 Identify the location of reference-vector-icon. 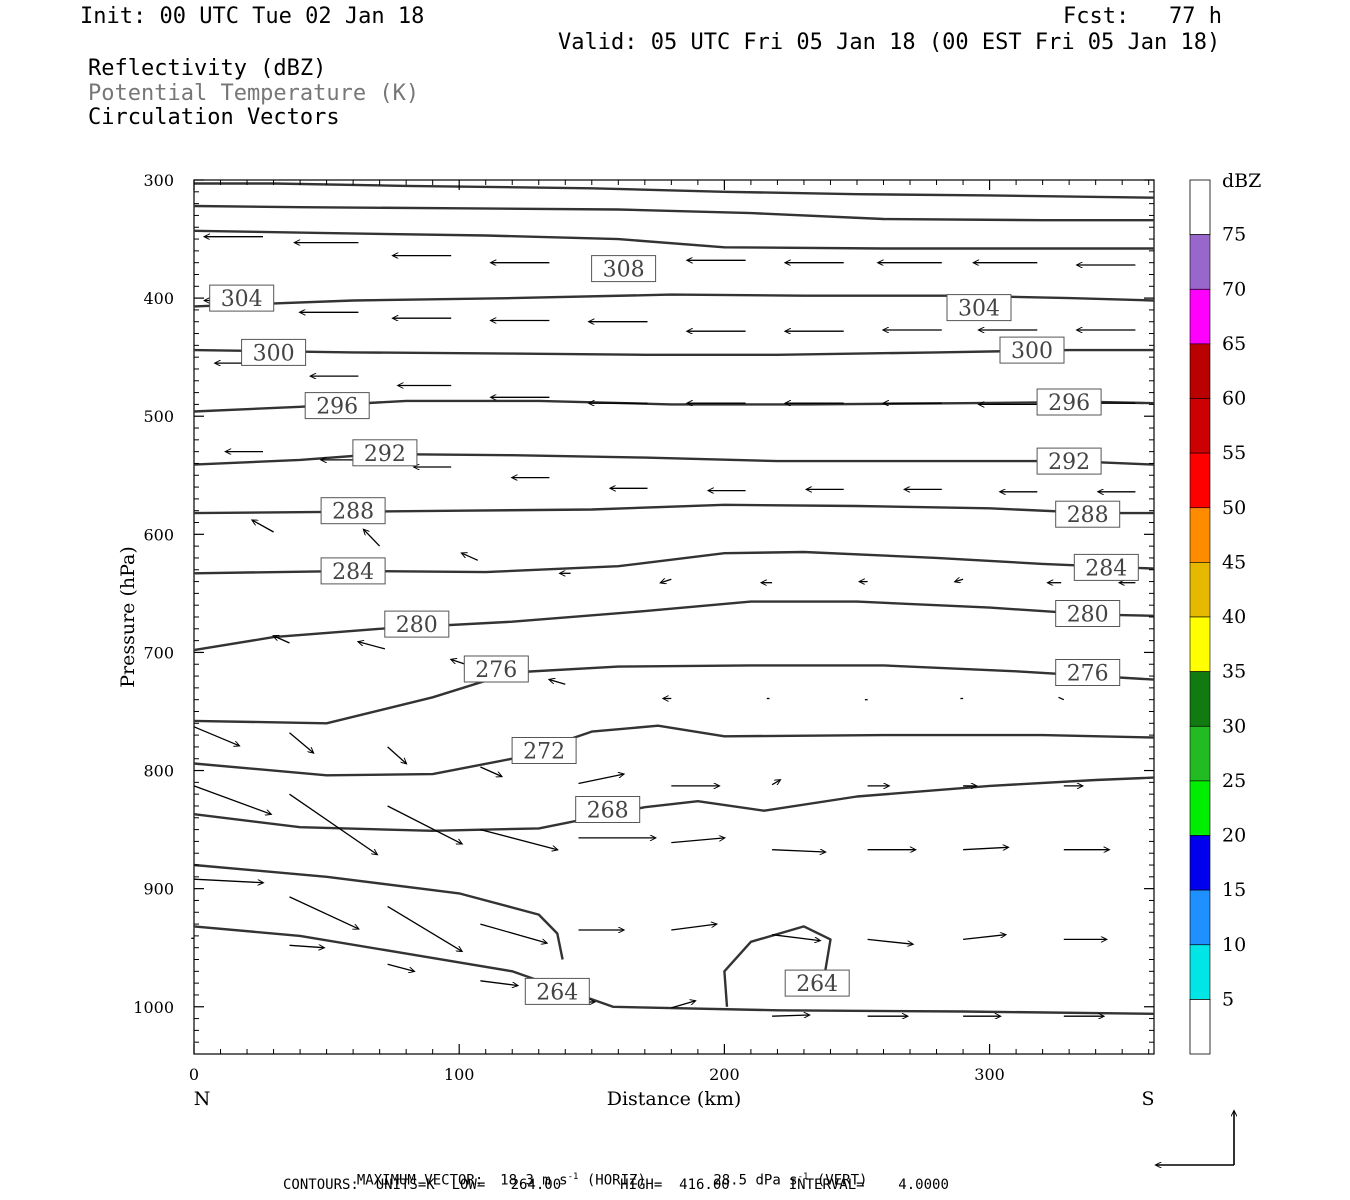
(1195, 1138).